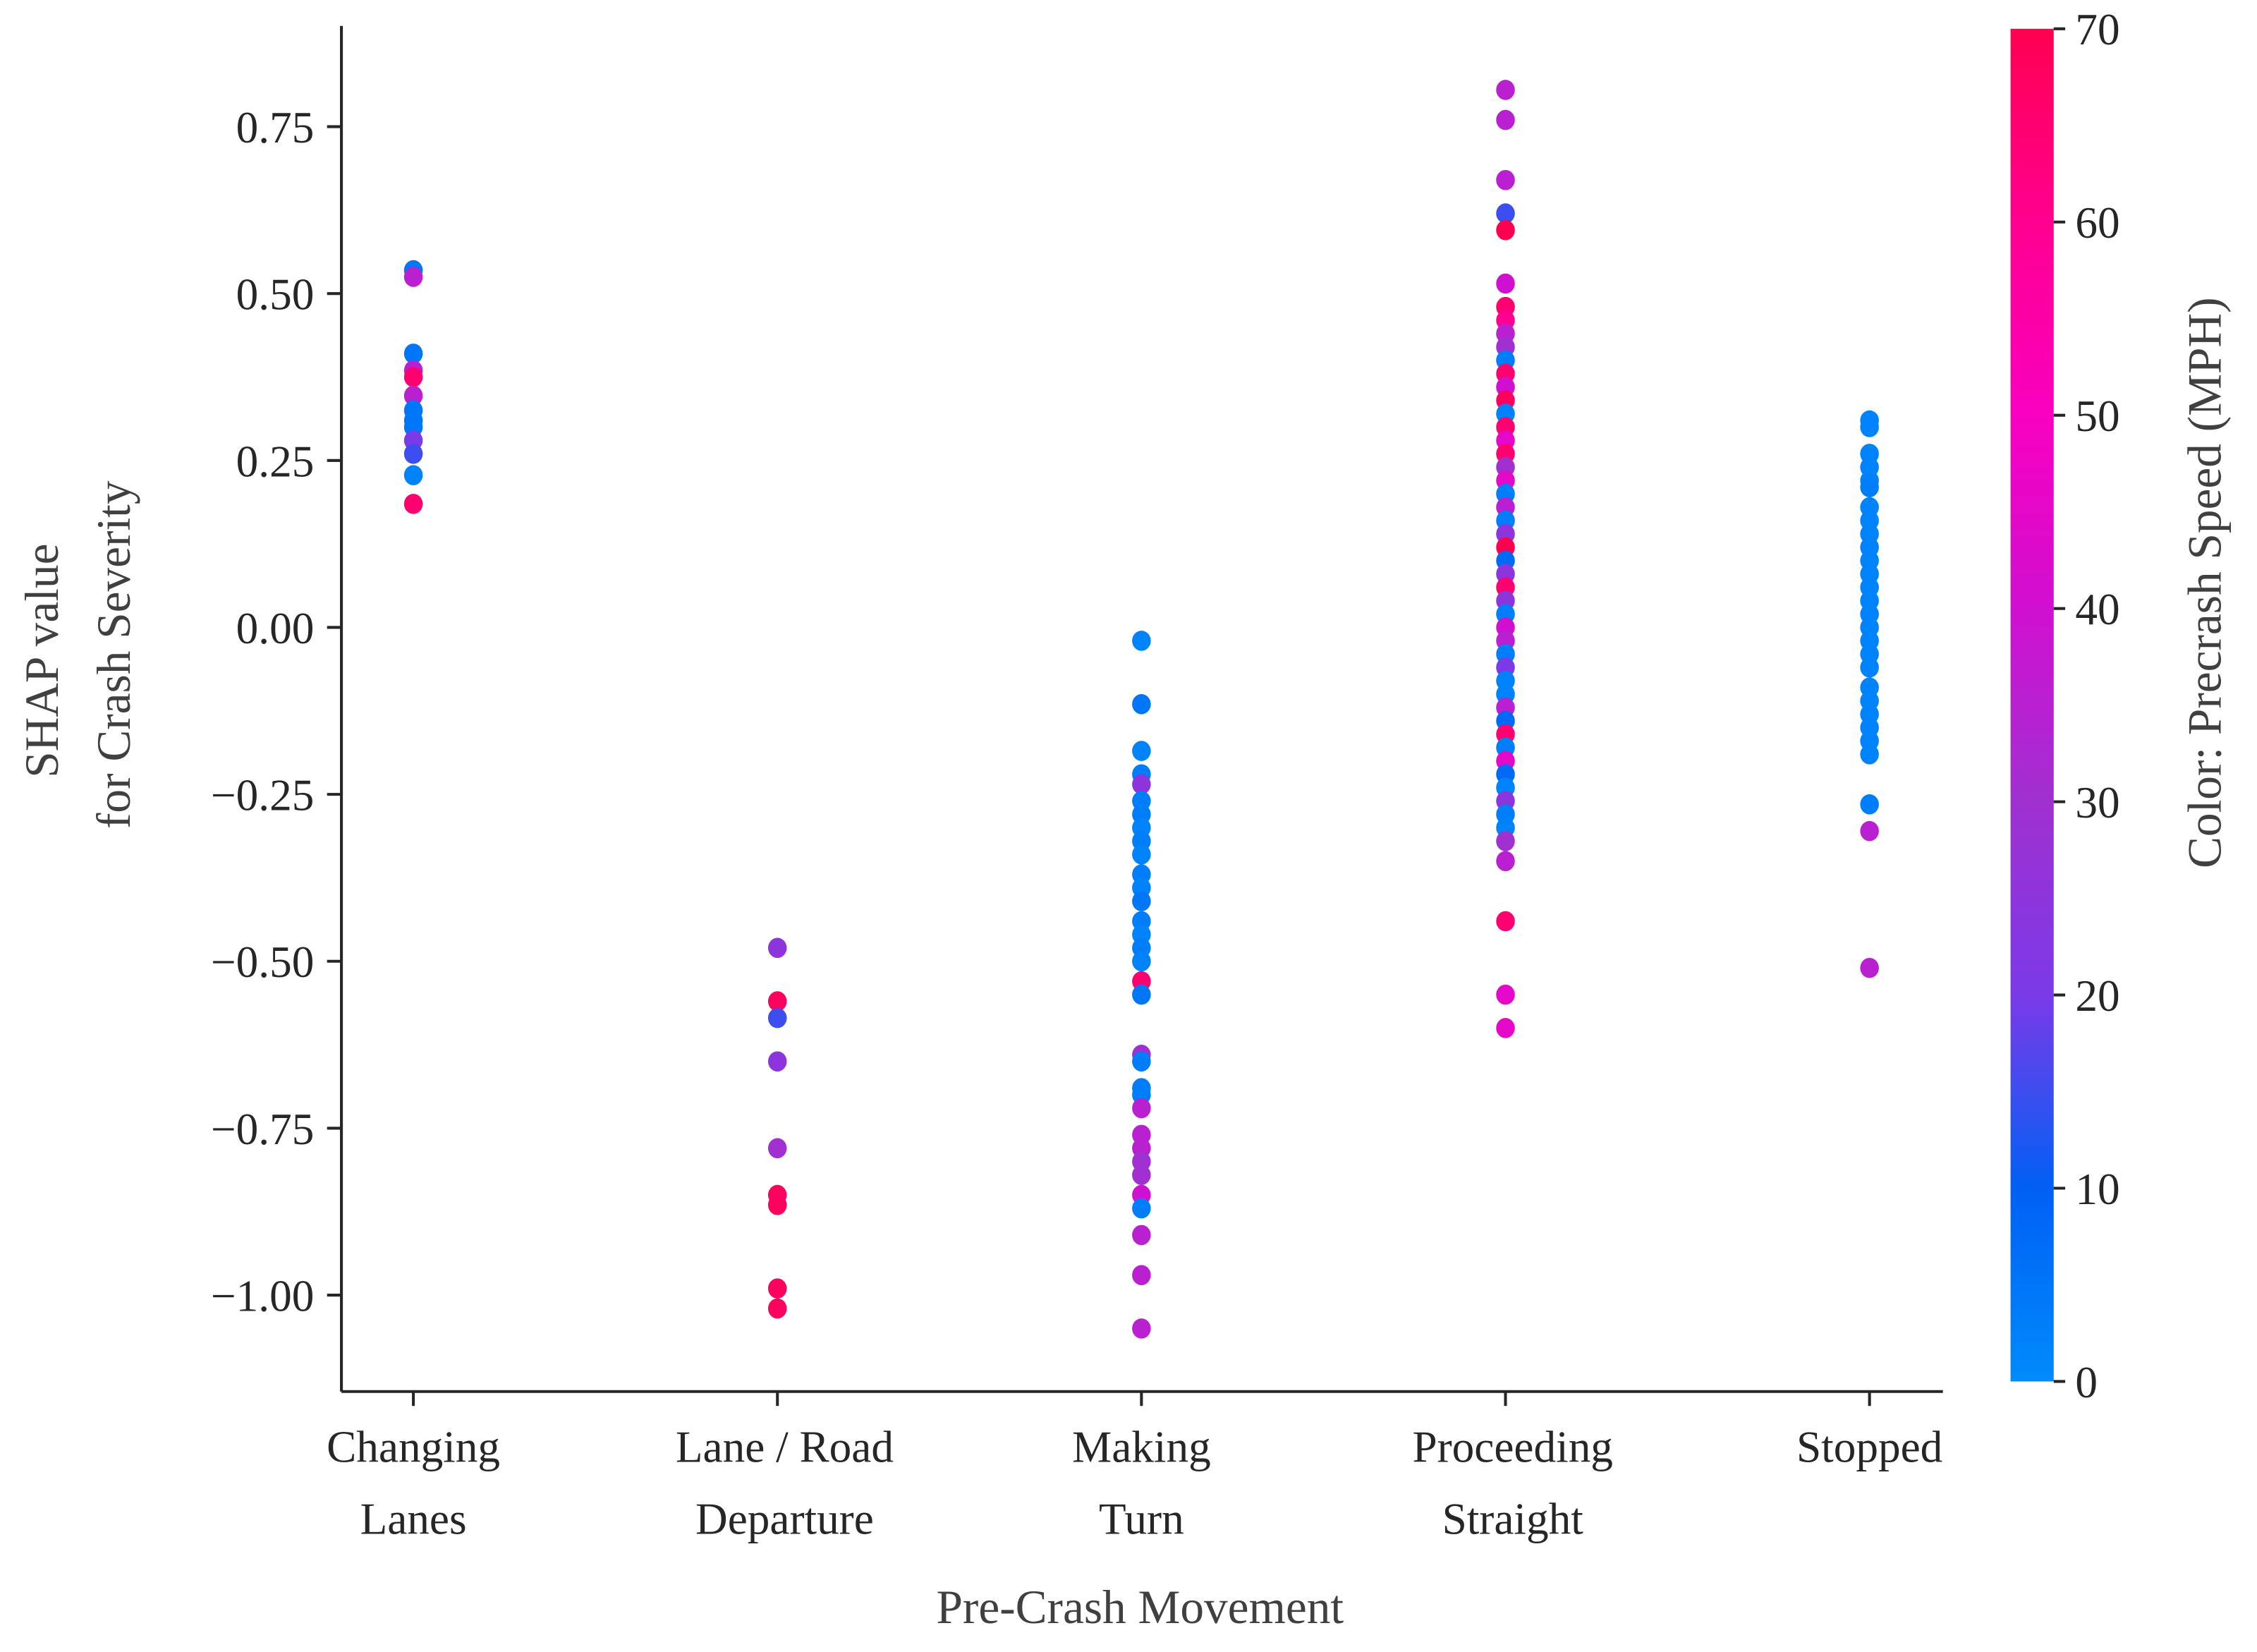  Describe the element at coordinates (262, 962) in the screenshot. I see `y-tick-label: −0.50` at that location.